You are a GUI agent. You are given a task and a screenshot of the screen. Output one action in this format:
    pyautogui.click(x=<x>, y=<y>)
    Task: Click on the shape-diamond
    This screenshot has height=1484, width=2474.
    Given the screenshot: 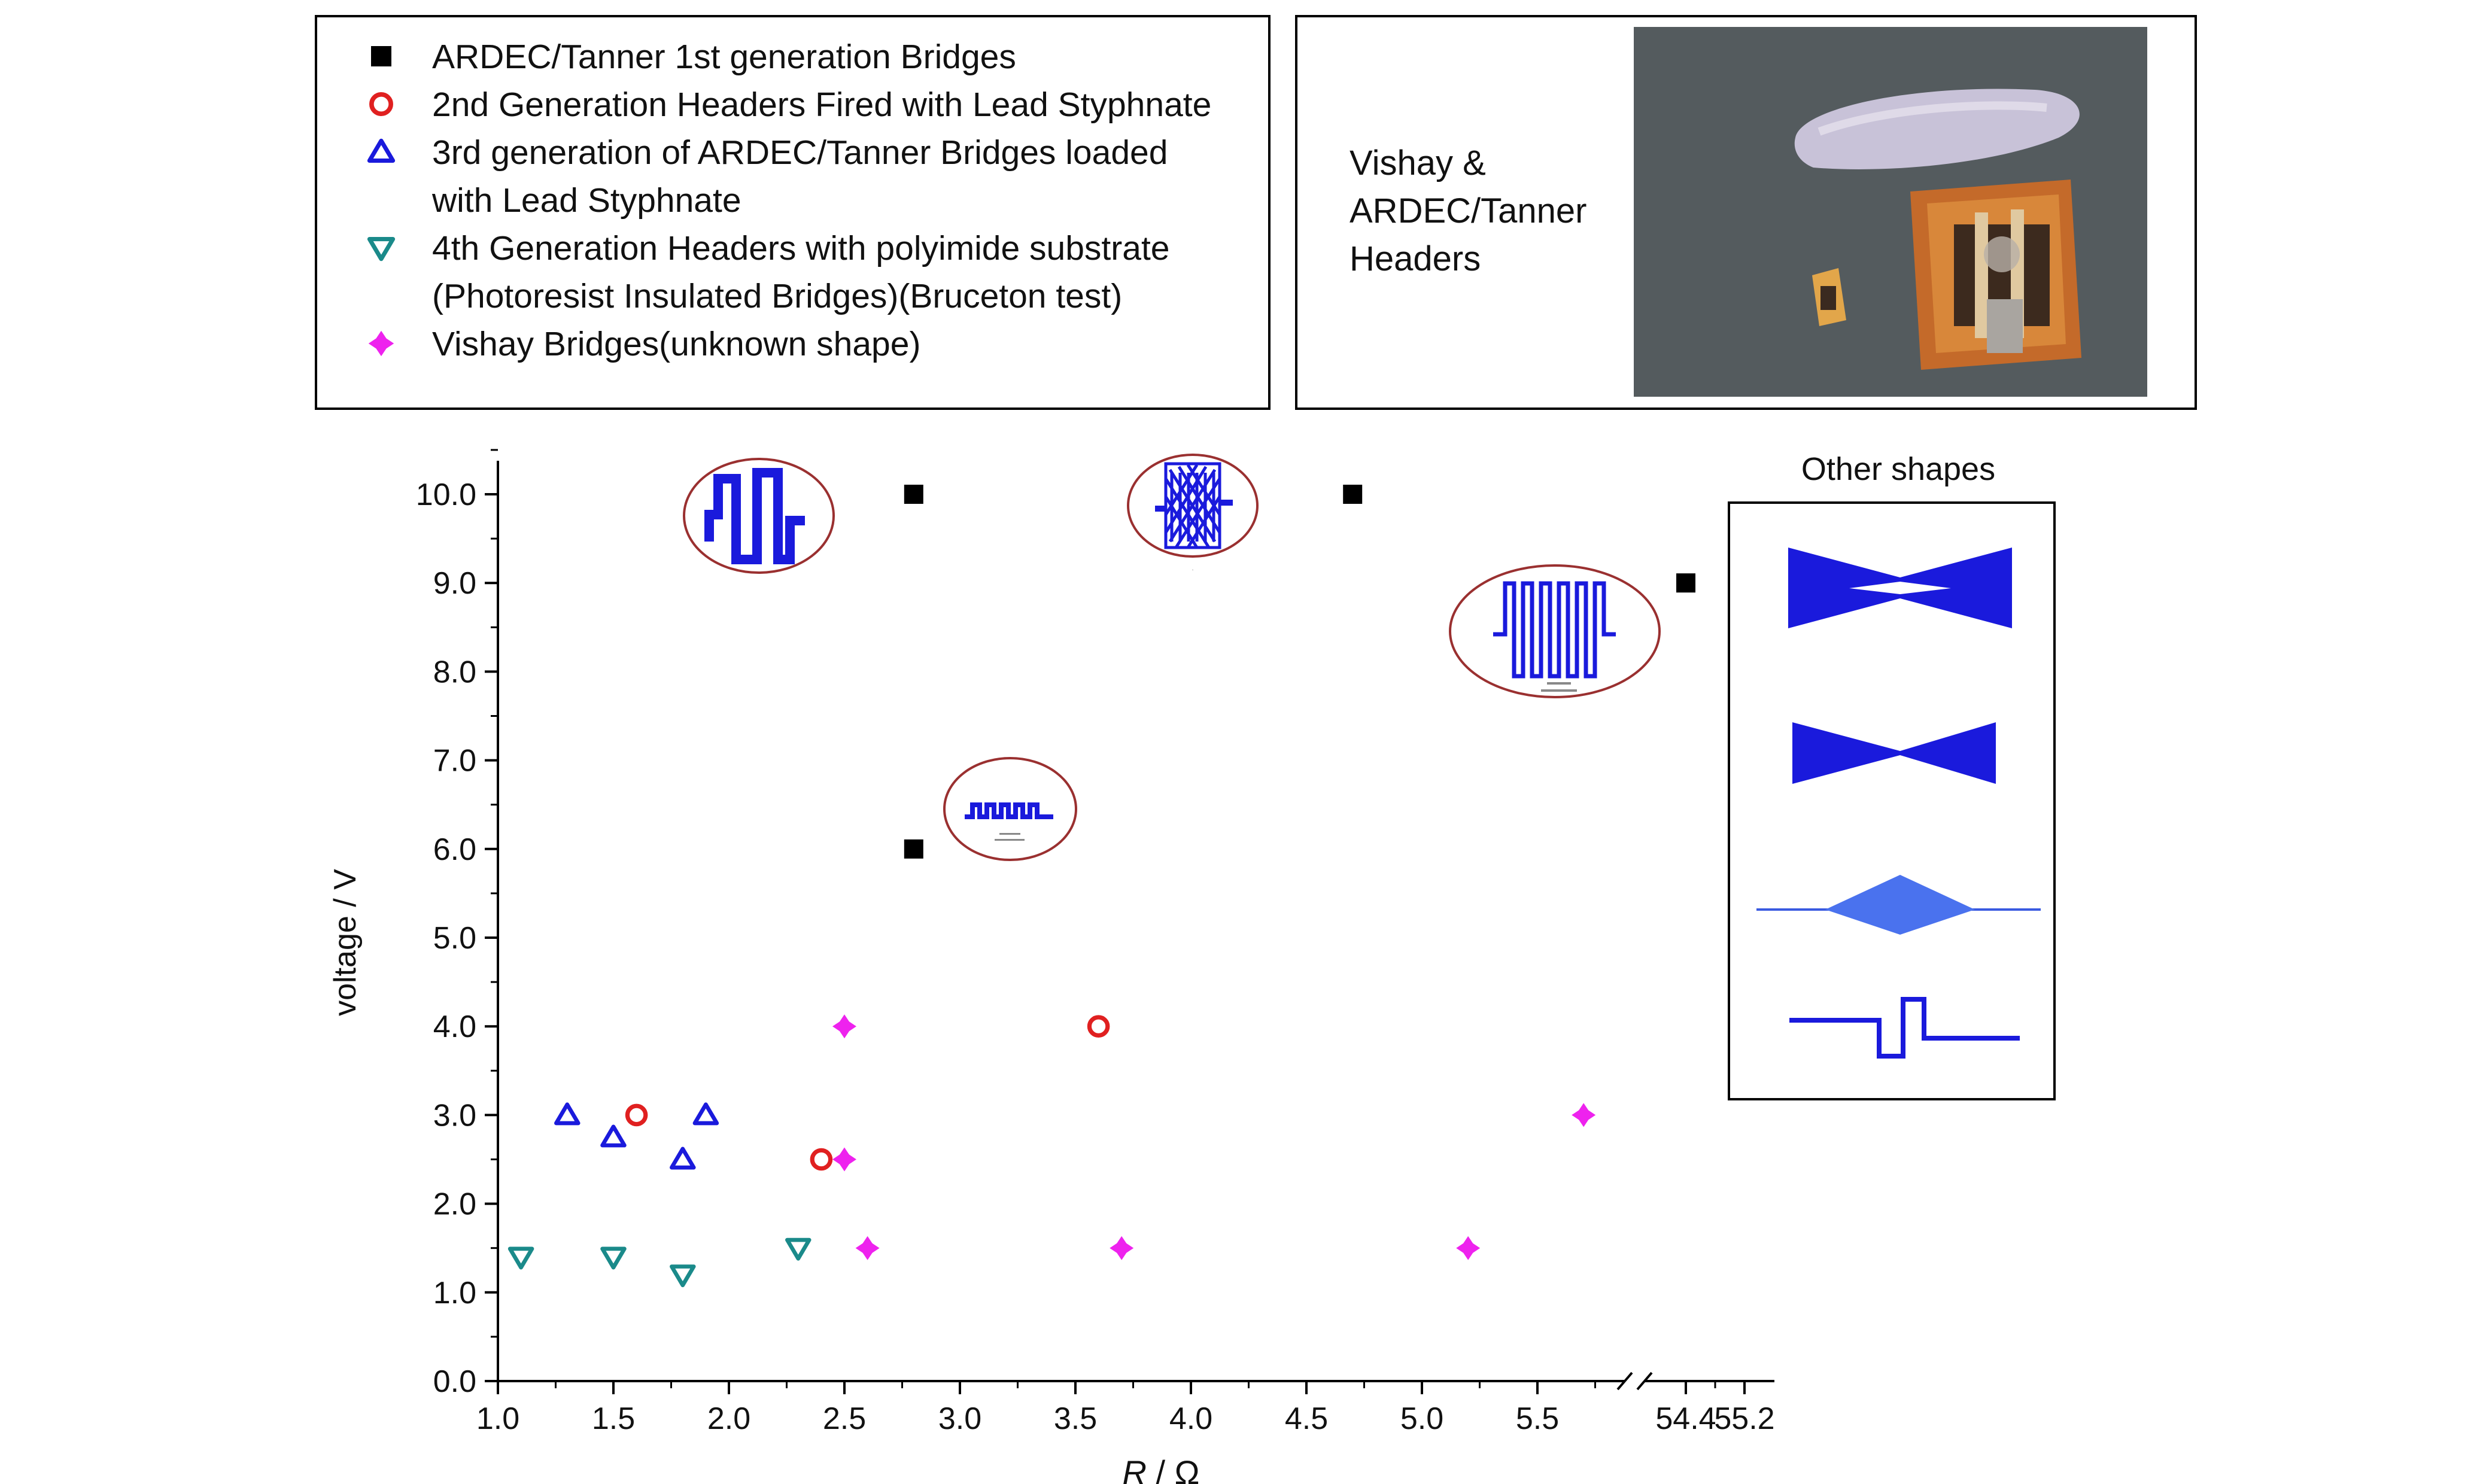 What is the action you would take?
    pyautogui.click(x=1898, y=905)
    